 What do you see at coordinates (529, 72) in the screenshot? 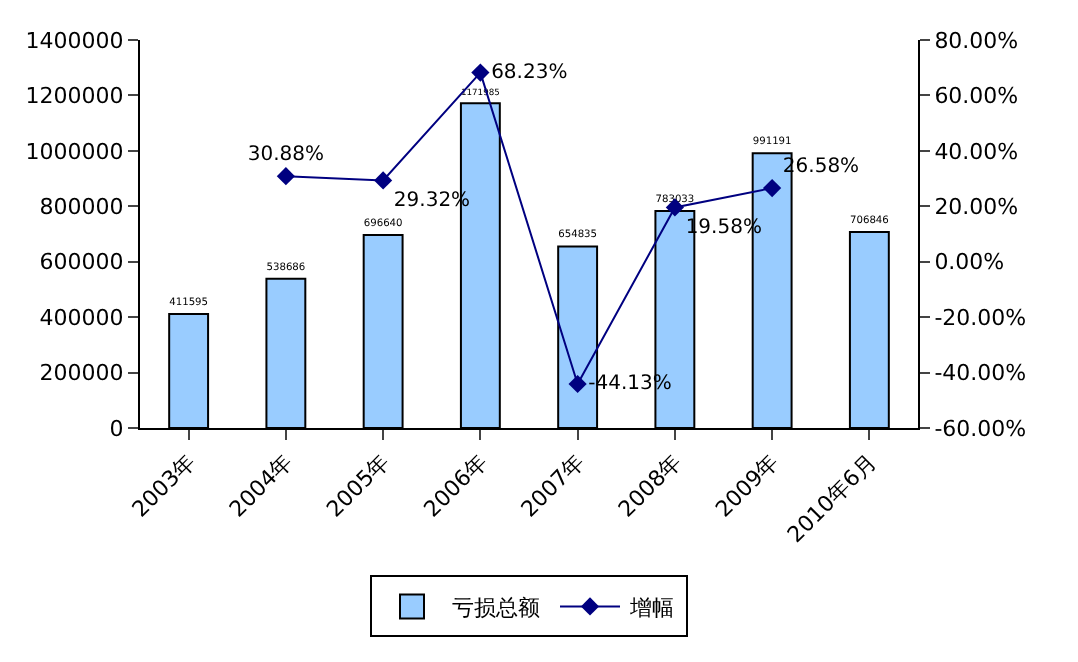
I see `data-label: 68.23%` at bounding box center [529, 72].